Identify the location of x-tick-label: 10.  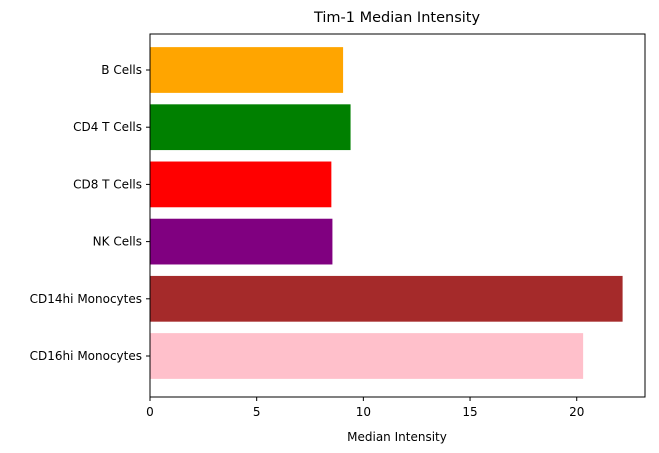
(363, 412).